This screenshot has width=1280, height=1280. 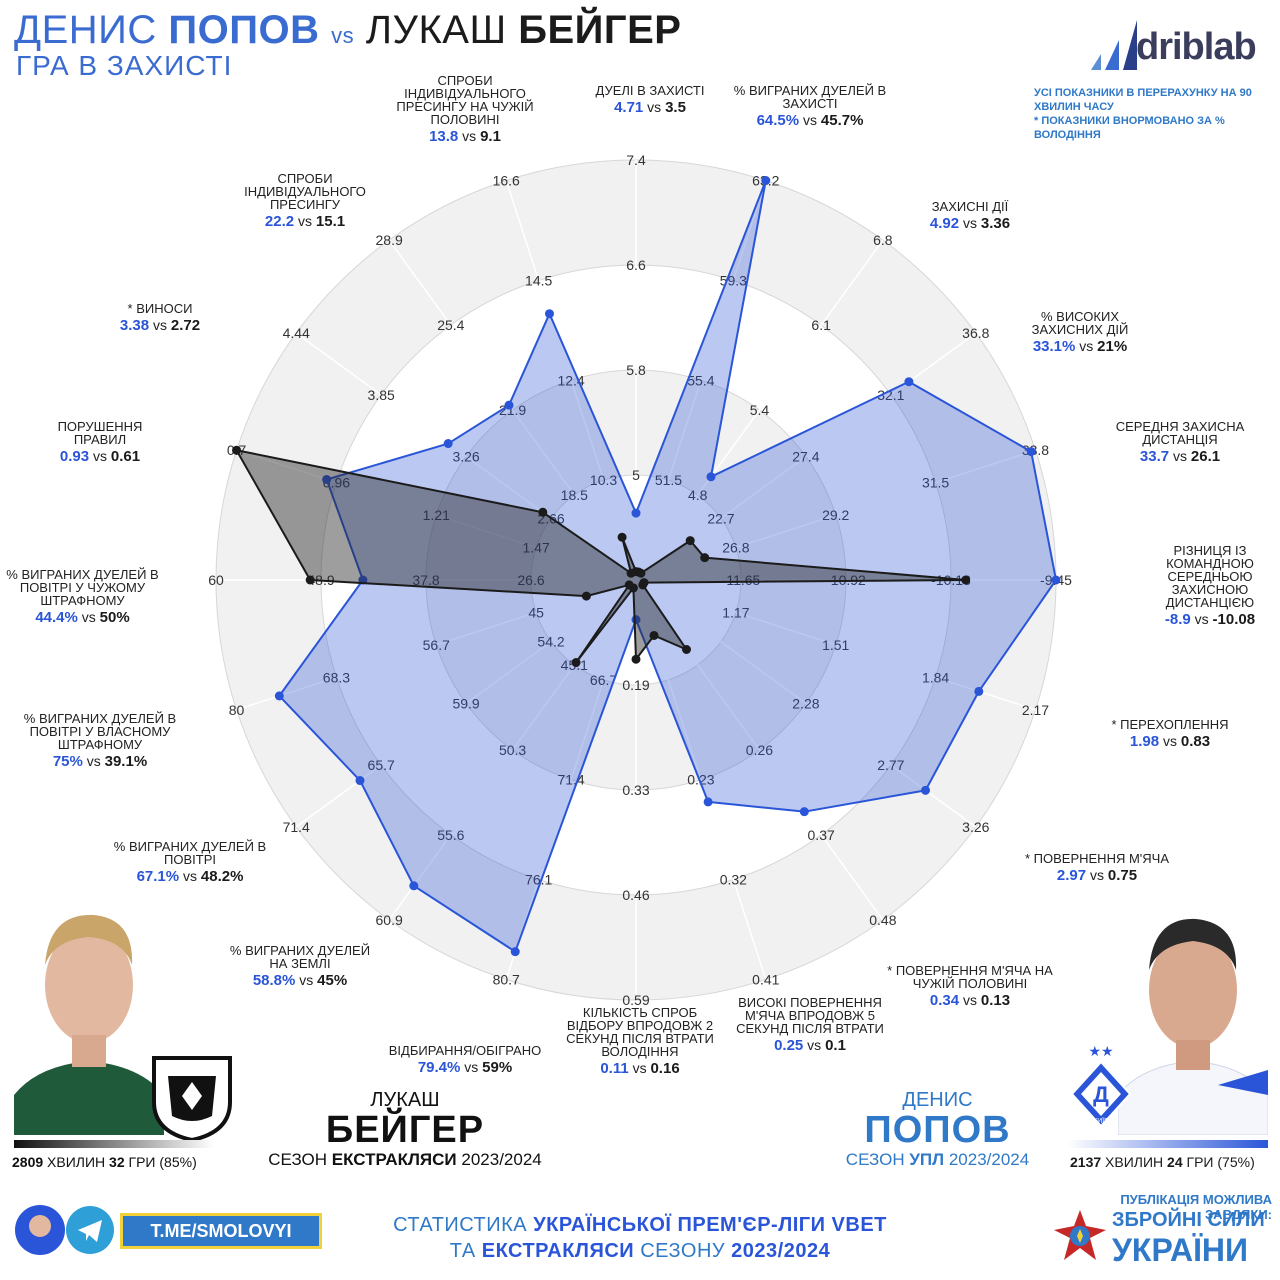 What do you see at coordinates (1080, 323) in the screenshot?
I see `metric-title: % ВИСОКИХ ЗАХИСНИХ ДІЙ` at bounding box center [1080, 323].